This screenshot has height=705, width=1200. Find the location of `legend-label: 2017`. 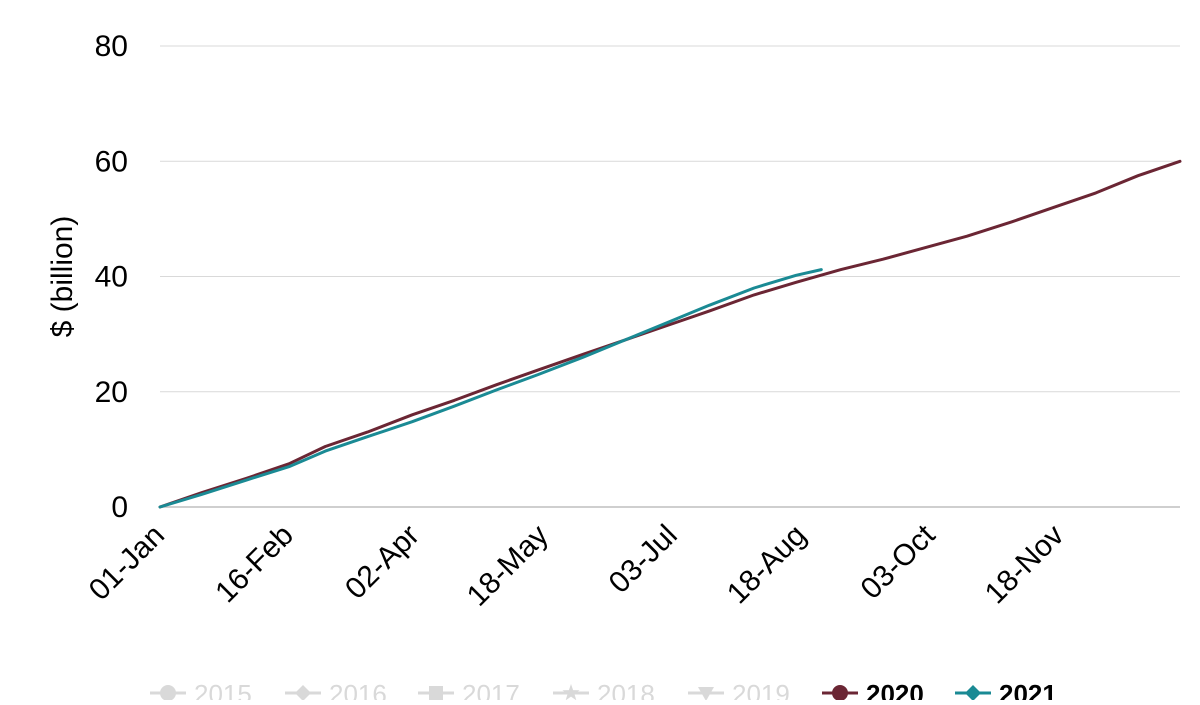

legend-label: 2017 is located at coordinates (491, 689).